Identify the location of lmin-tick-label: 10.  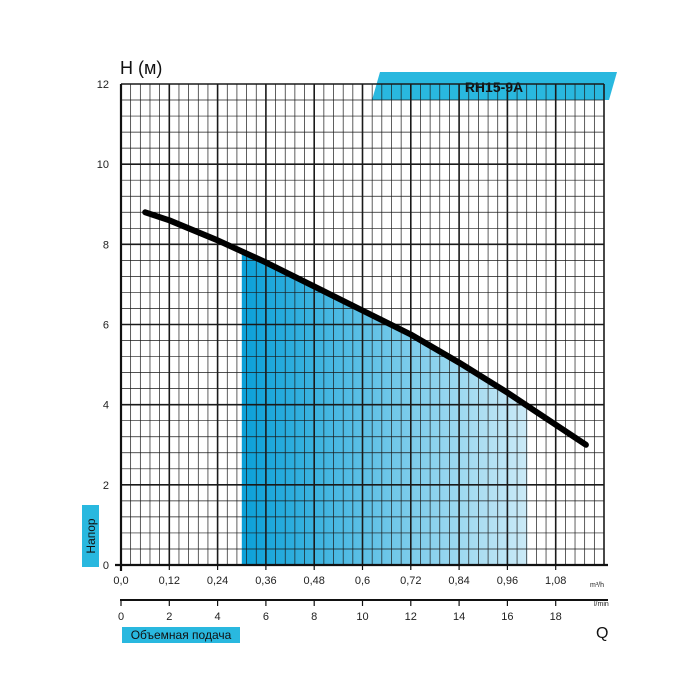
(362, 617).